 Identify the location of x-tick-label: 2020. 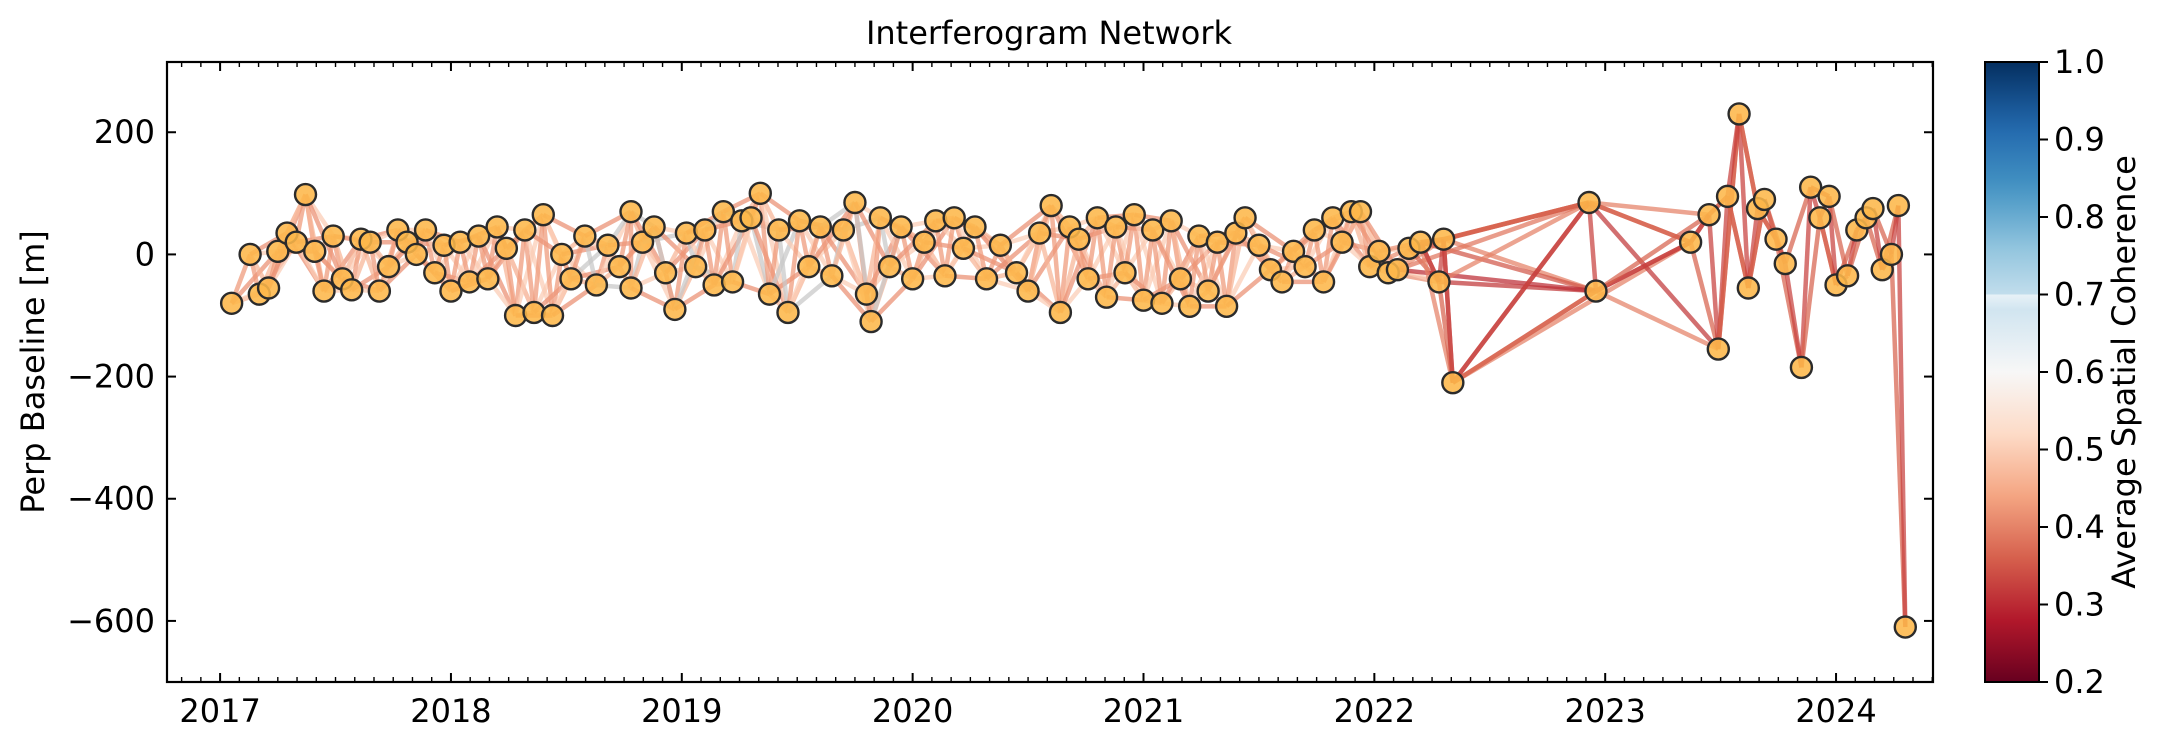
(912, 711).